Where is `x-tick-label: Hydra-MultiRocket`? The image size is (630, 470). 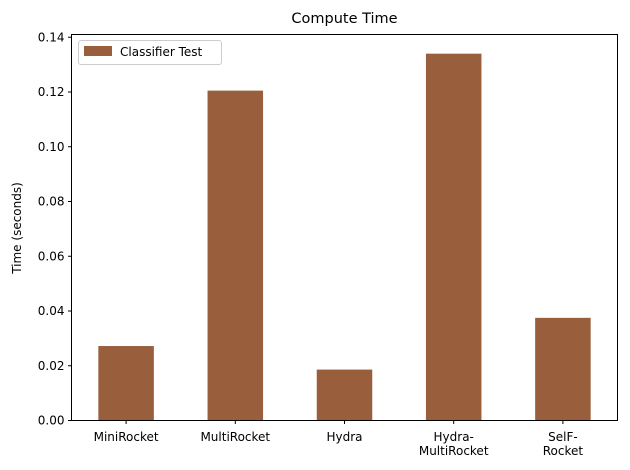
x-tick-label: Hydra-MultiRocket is located at coordinates (454, 444).